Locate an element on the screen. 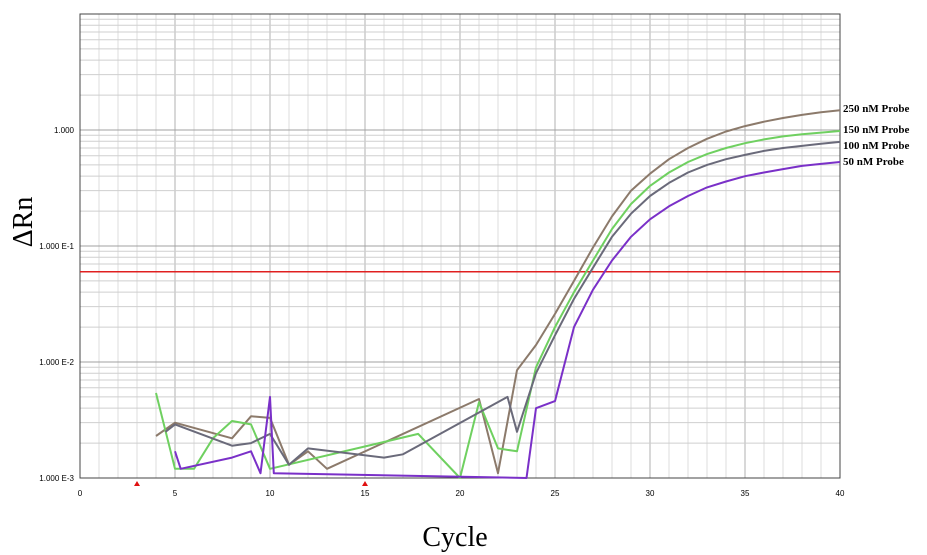  y-tick-label: 1.000 E-1 is located at coordinates (56, 246).